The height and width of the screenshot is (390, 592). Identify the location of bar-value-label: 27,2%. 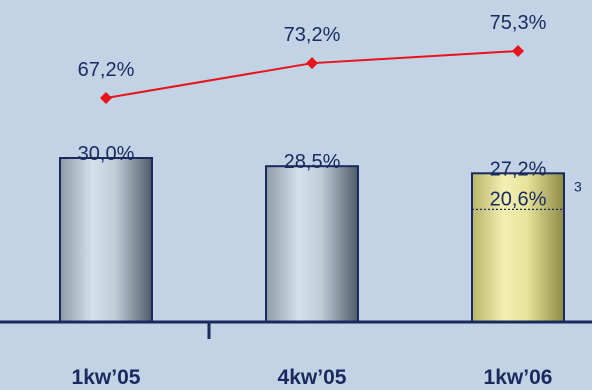
(518, 169).